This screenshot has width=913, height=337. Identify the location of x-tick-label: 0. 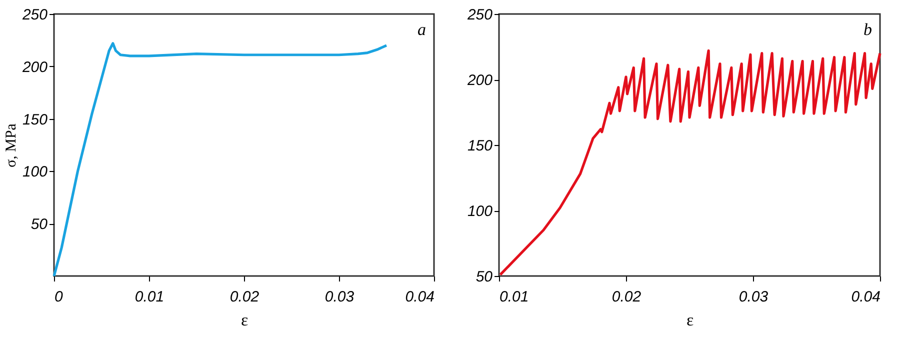
(59, 297).